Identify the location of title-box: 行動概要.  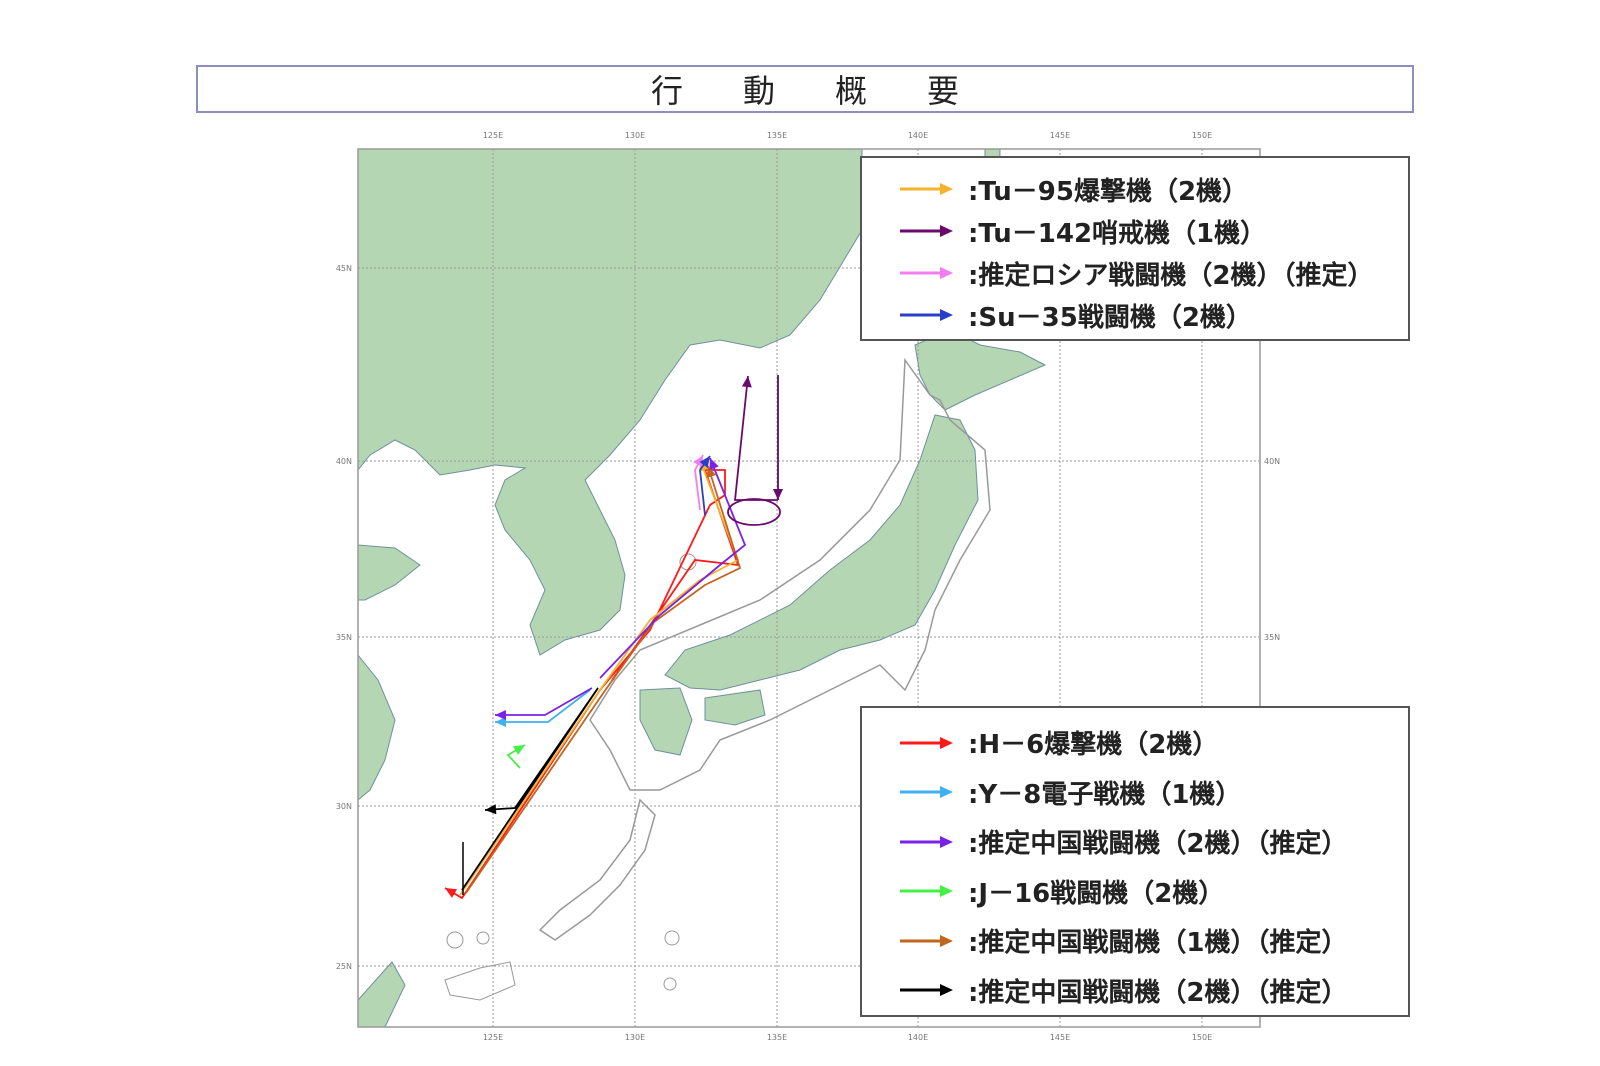
(805, 89).